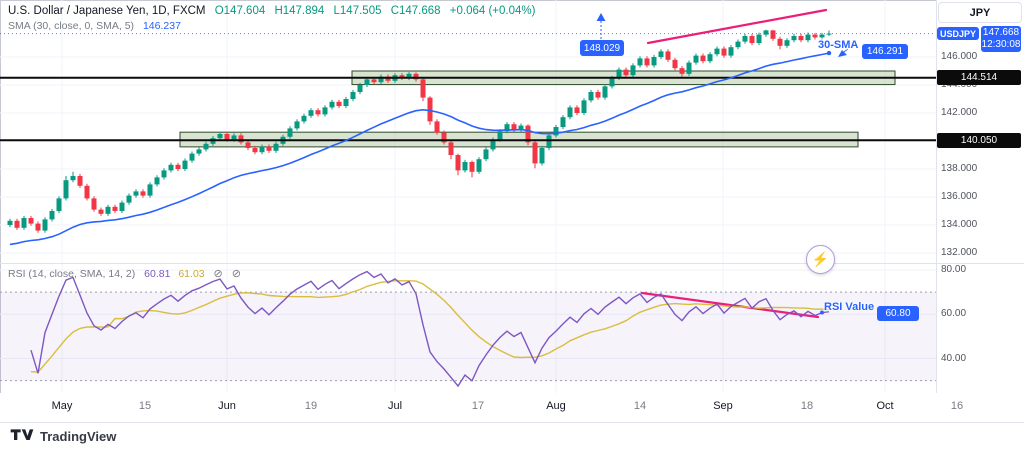 The width and height of the screenshot is (1024, 450). What do you see at coordinates (357, 11) in the screenshot?
I see `ohlc-low: L147.505` at bounding box center [357, 11].